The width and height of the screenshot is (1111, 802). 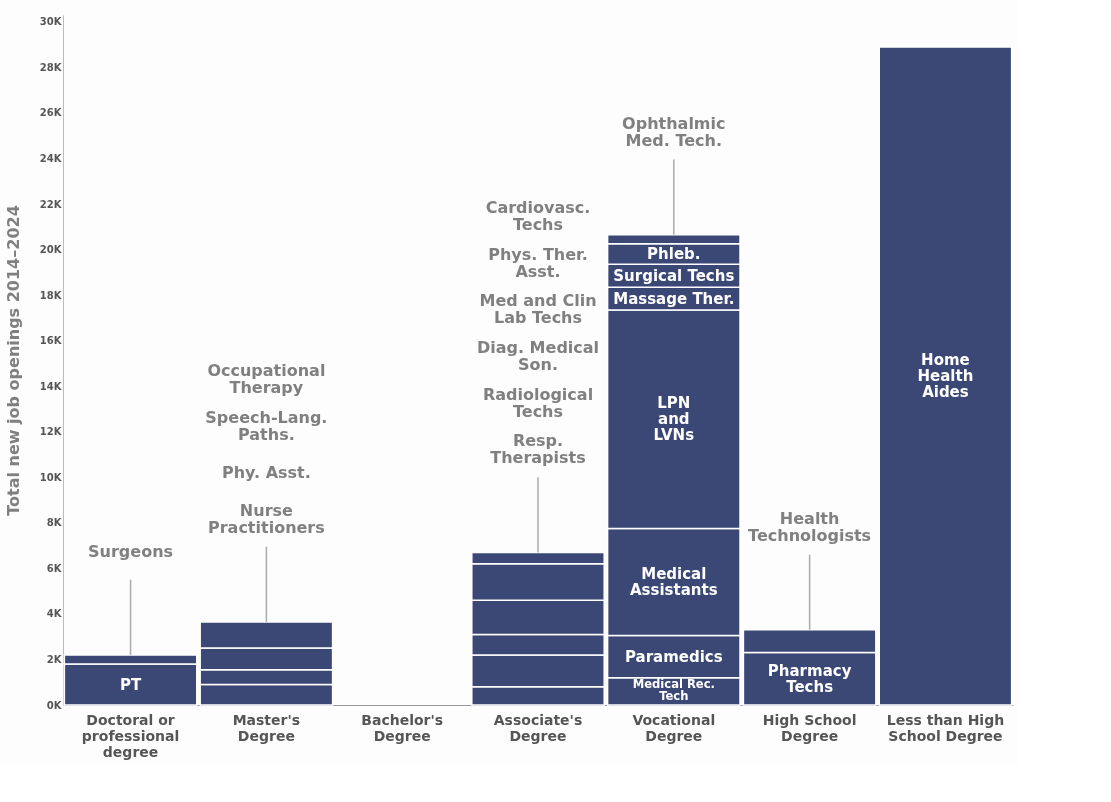 I want to click on series-label: Surgical Techs, so click(x=674, y=275).